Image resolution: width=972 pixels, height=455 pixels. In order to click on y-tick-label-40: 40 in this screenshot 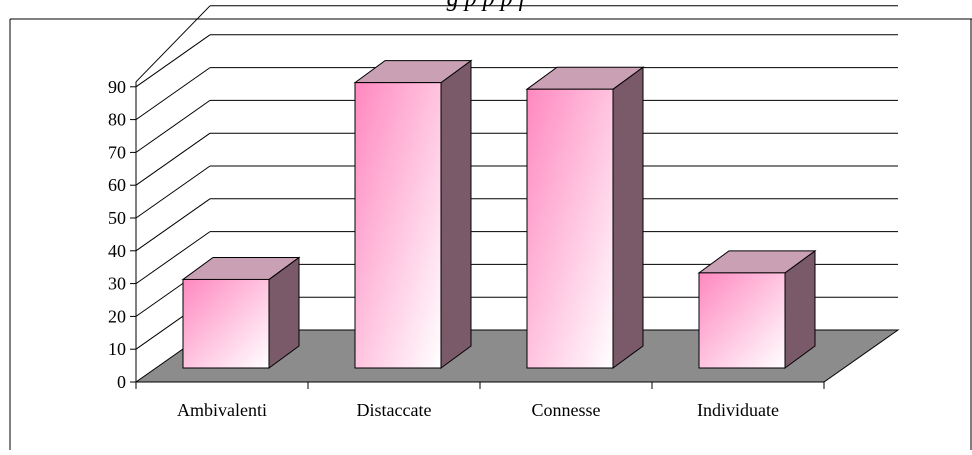, I will do `click(117, 251)`.